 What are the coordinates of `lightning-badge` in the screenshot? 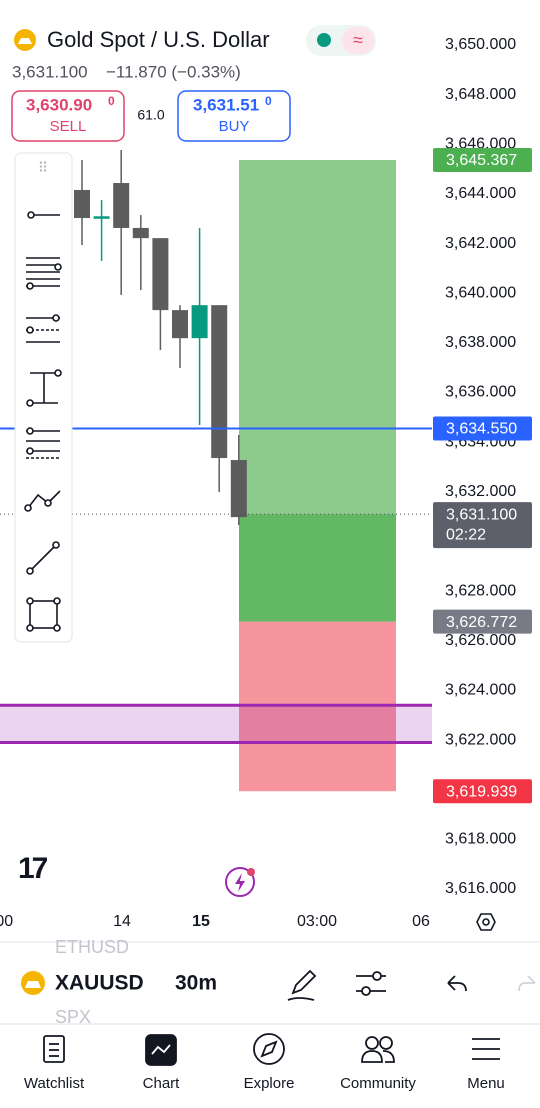 It's located at (251, 872).